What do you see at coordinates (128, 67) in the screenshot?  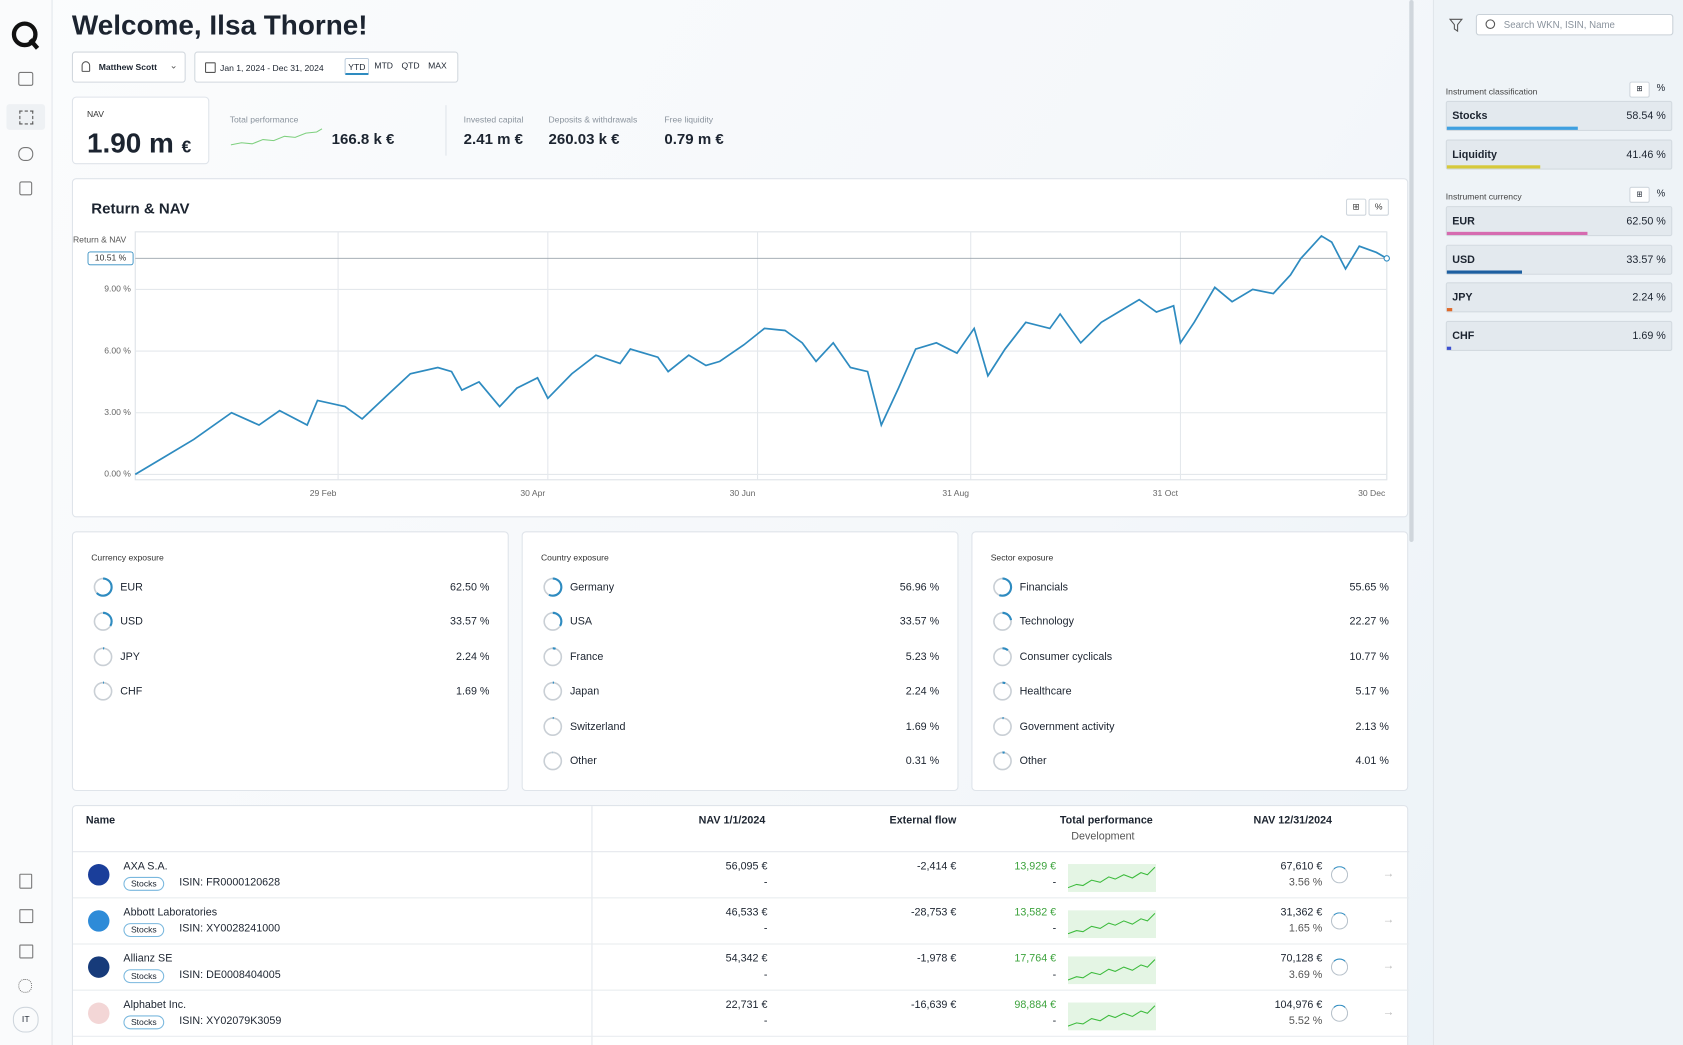 I see `user-select: Matthew Scott ⌄` at bounding box center [128, 67].